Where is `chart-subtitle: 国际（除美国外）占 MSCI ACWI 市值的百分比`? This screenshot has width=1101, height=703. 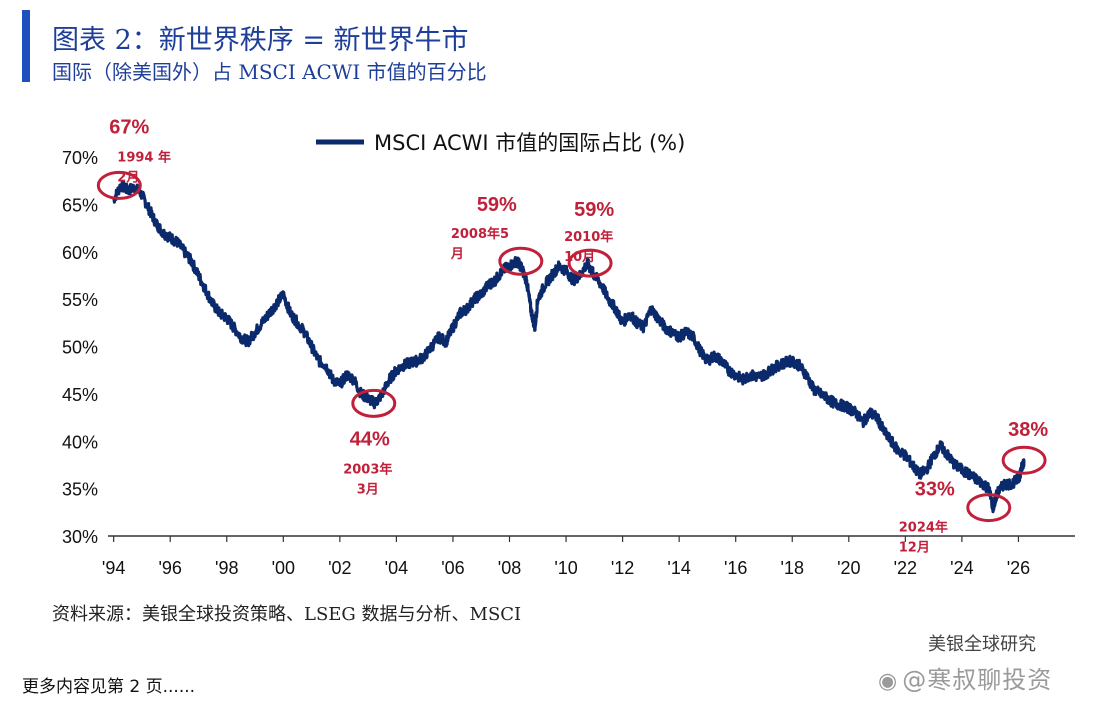
chart-subtitle: 国际（除美国外）占 MSCI ACWI 市值的百分比 is located at coordinates (269, 72).